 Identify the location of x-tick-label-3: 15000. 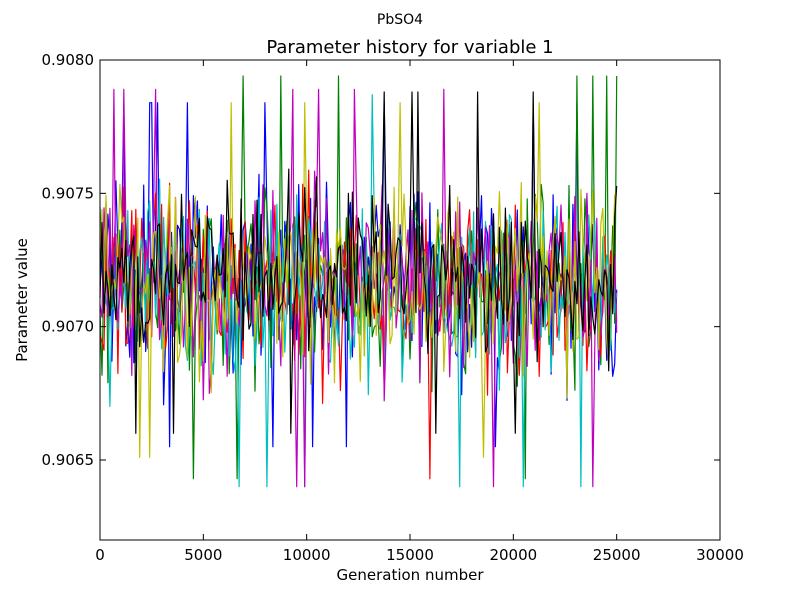
(410, 555).